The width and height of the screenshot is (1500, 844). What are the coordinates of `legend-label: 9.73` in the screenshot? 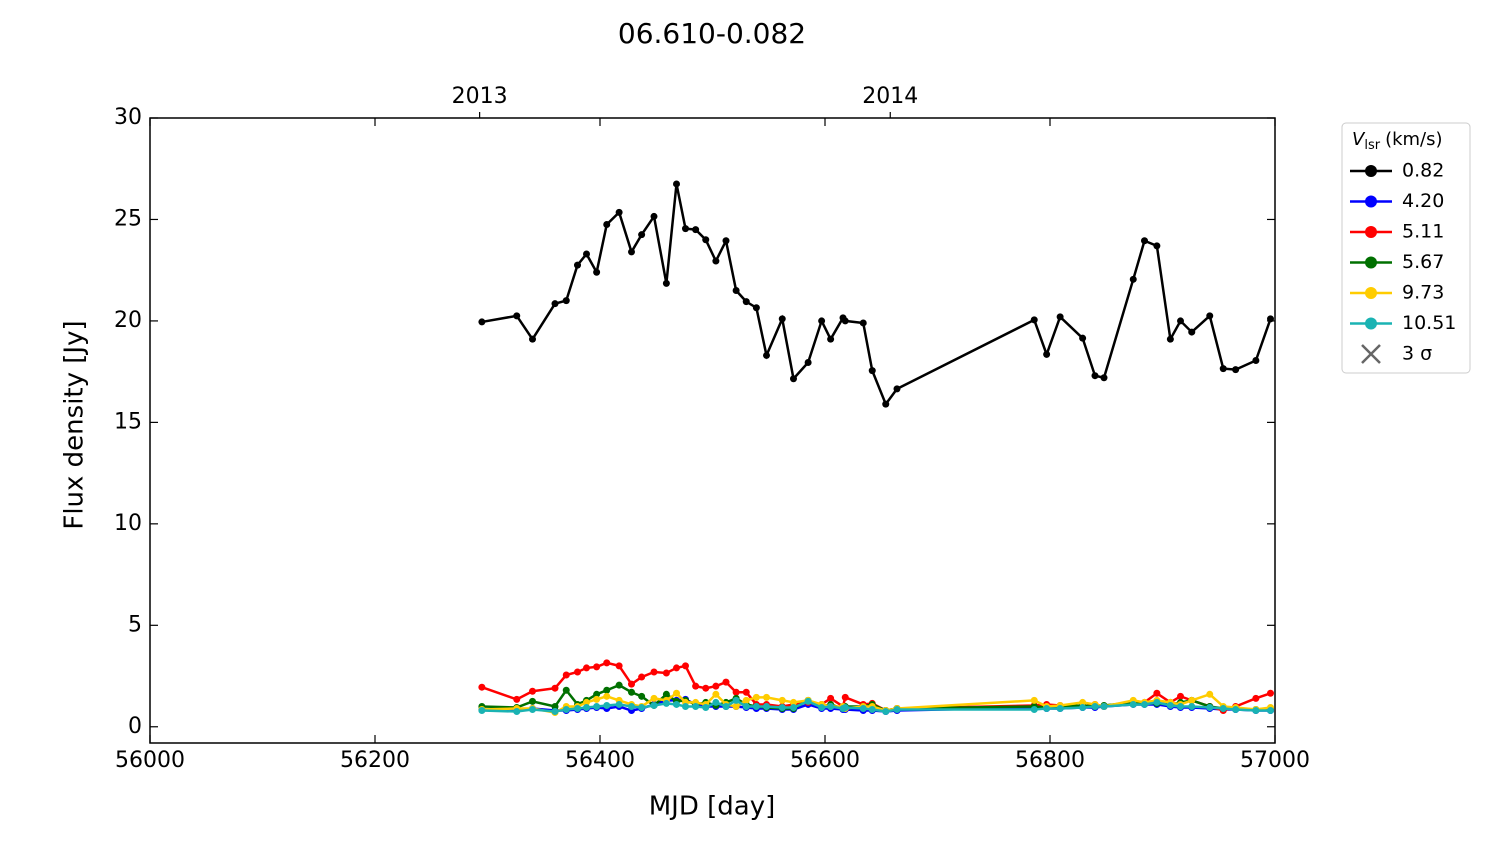 It's located at (1423, 293).